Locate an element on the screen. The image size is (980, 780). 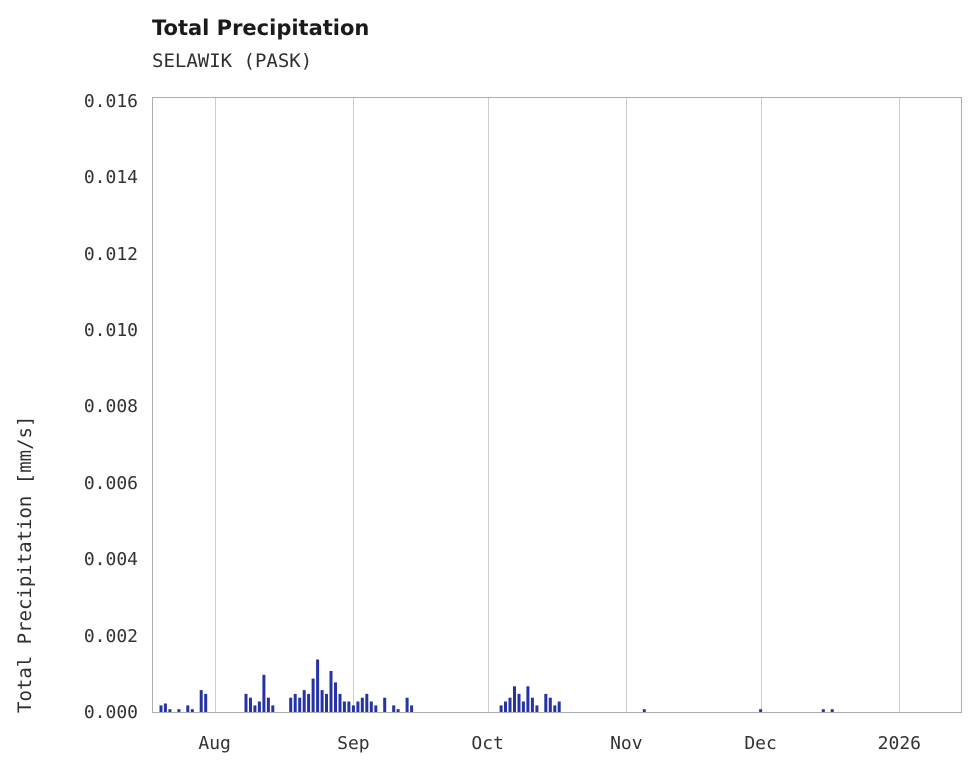
y-tick-label: 0.012 is located at coordinates (110, 254).